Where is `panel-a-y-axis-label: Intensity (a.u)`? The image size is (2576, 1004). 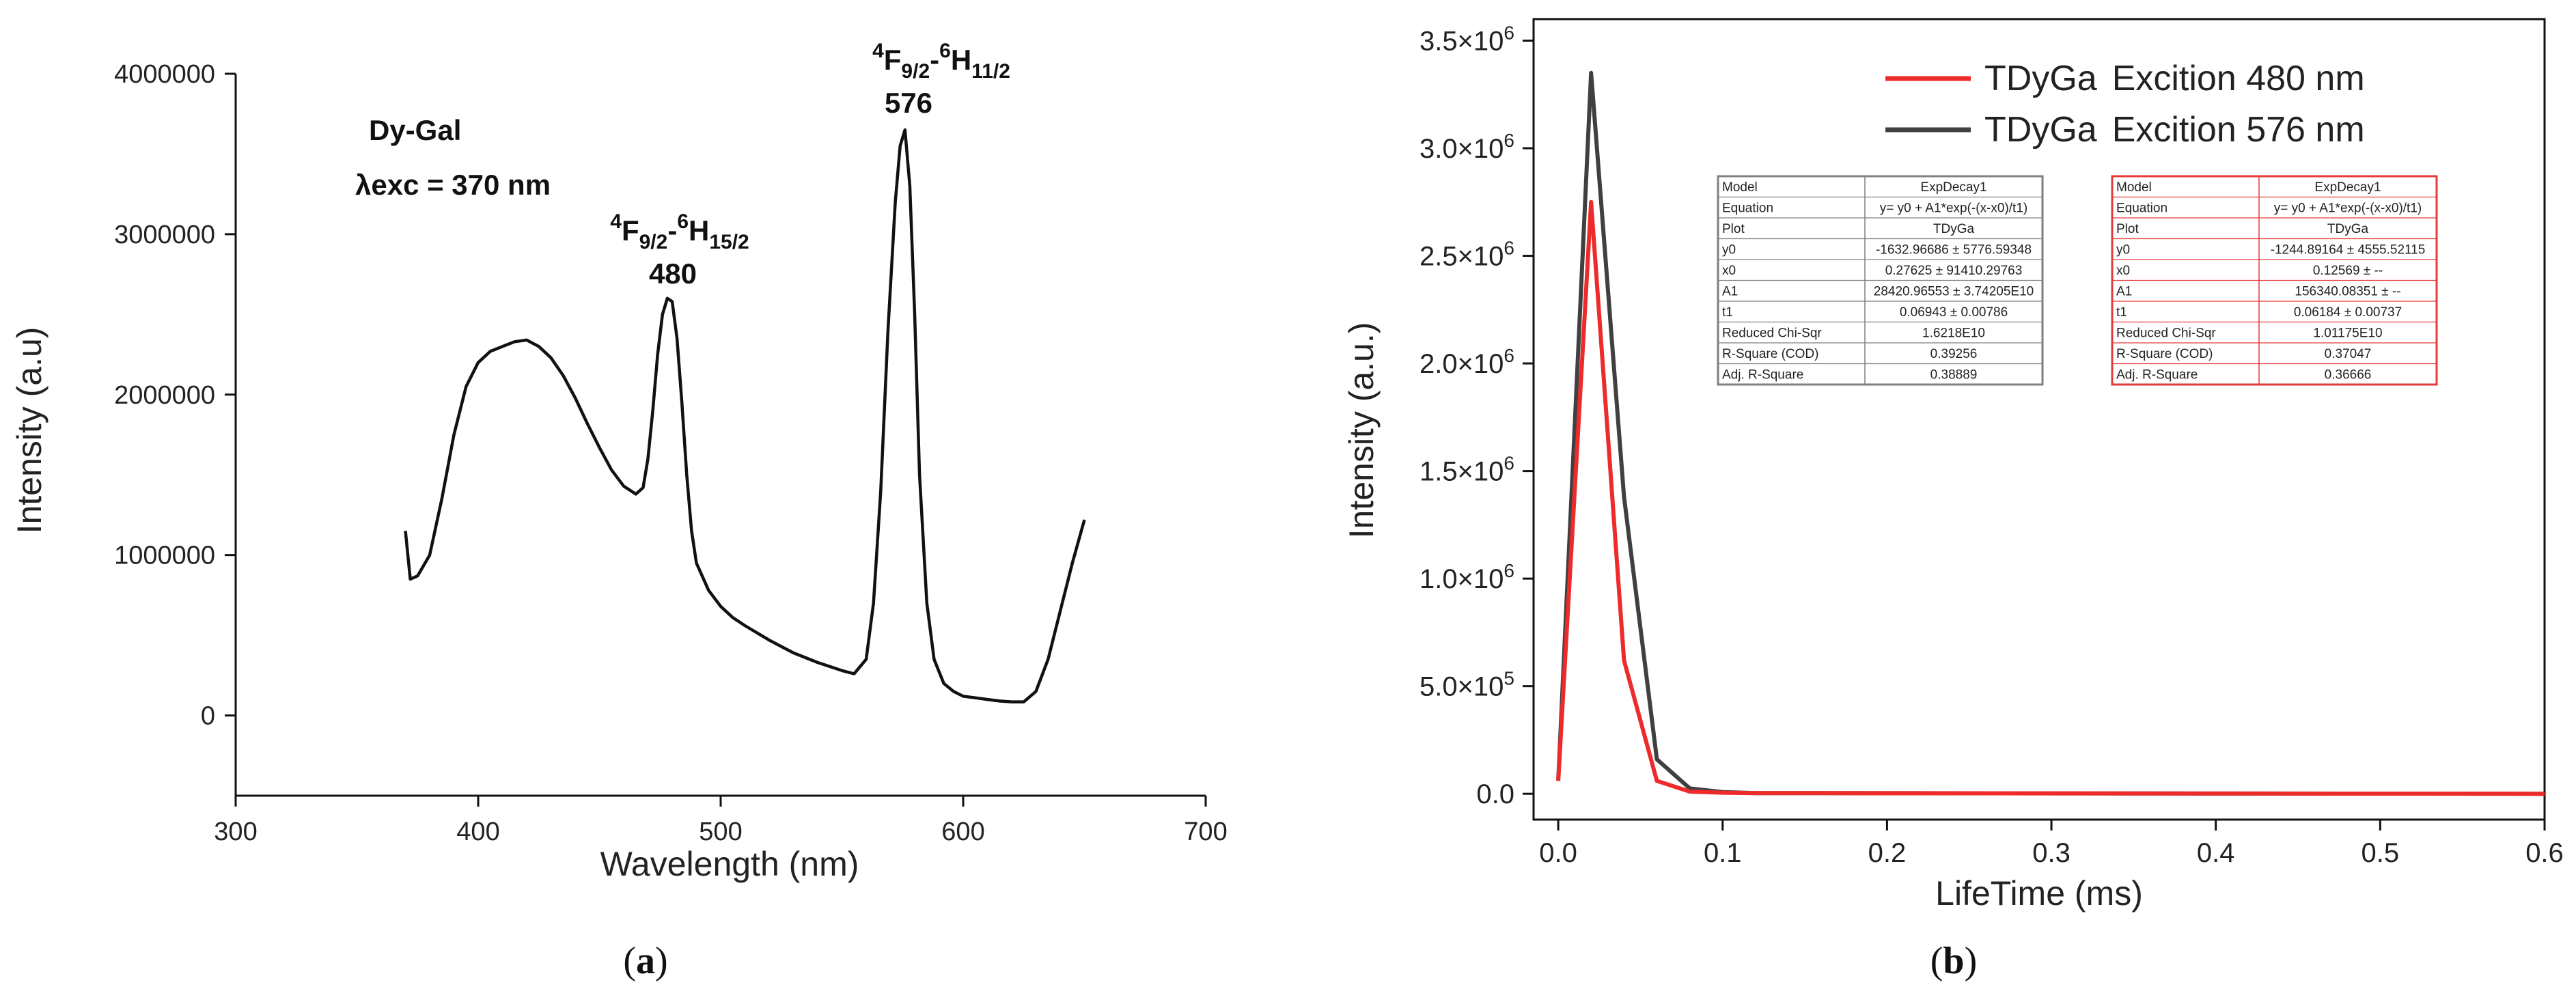
panel-a-y-axis-label: Intensity (a.u) is located at coordinates (30, 431).